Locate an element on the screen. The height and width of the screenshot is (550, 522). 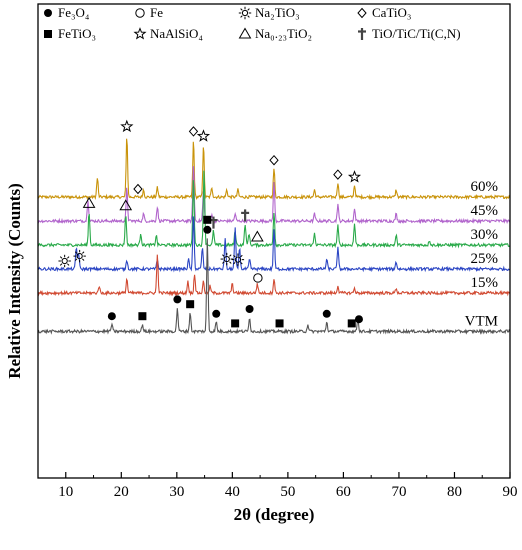
marker-dagger is located at coordinates (245, 215).